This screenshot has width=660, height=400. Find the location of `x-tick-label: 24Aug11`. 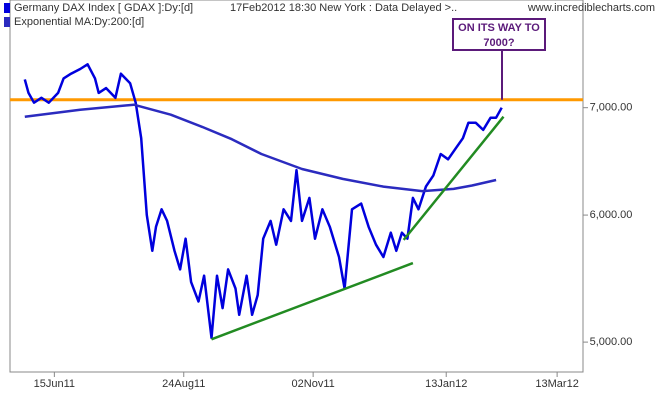

x-tick-label: 24Aug11 is located at coordinates (183, 384).